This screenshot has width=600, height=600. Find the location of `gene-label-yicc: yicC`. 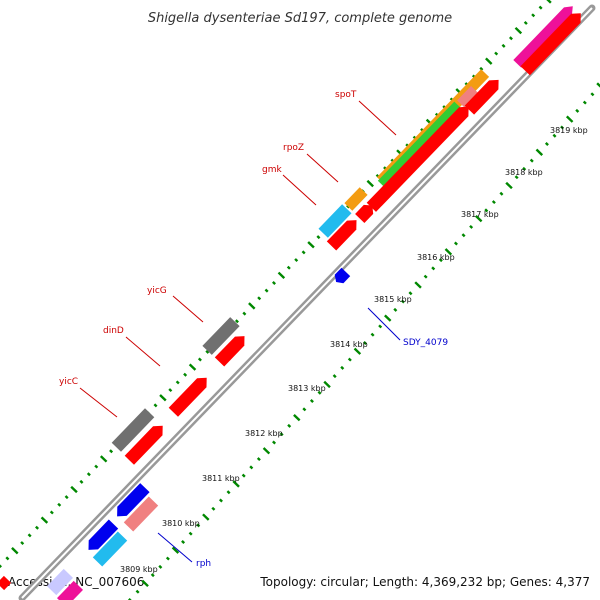

gene-label-yicc: yicC is located at coordinates (68, 382).